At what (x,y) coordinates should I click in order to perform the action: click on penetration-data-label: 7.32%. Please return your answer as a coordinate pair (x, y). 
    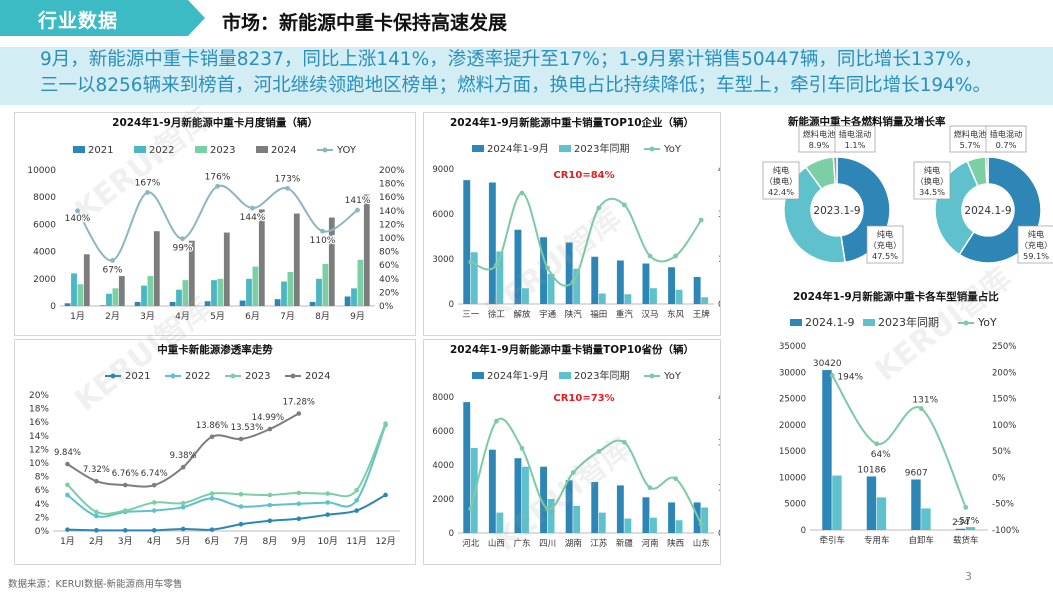
    Looking at the image, I should click on (96, 470).